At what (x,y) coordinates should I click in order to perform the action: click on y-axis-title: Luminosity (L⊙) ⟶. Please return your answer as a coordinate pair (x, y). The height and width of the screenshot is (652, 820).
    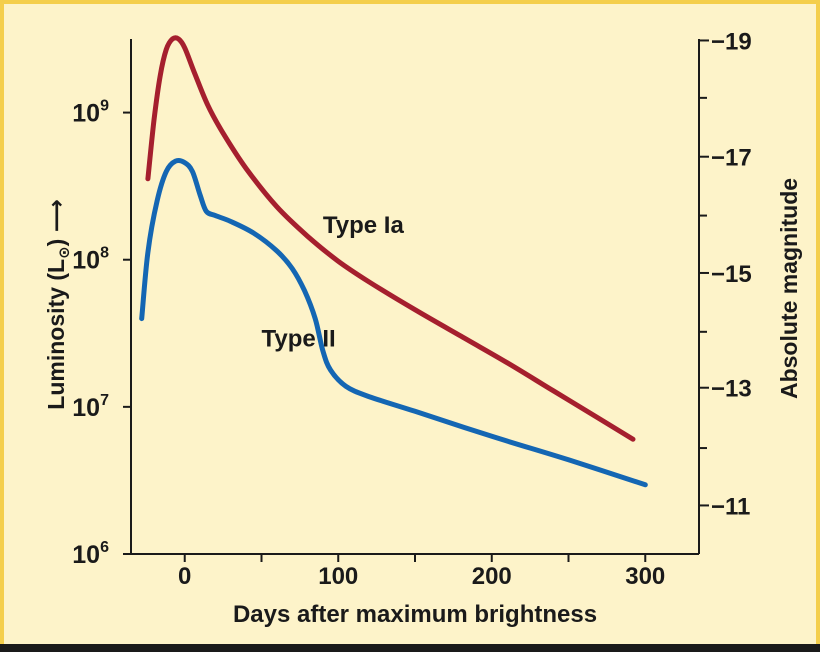
    Looking at the image, I should click on (58, 304).